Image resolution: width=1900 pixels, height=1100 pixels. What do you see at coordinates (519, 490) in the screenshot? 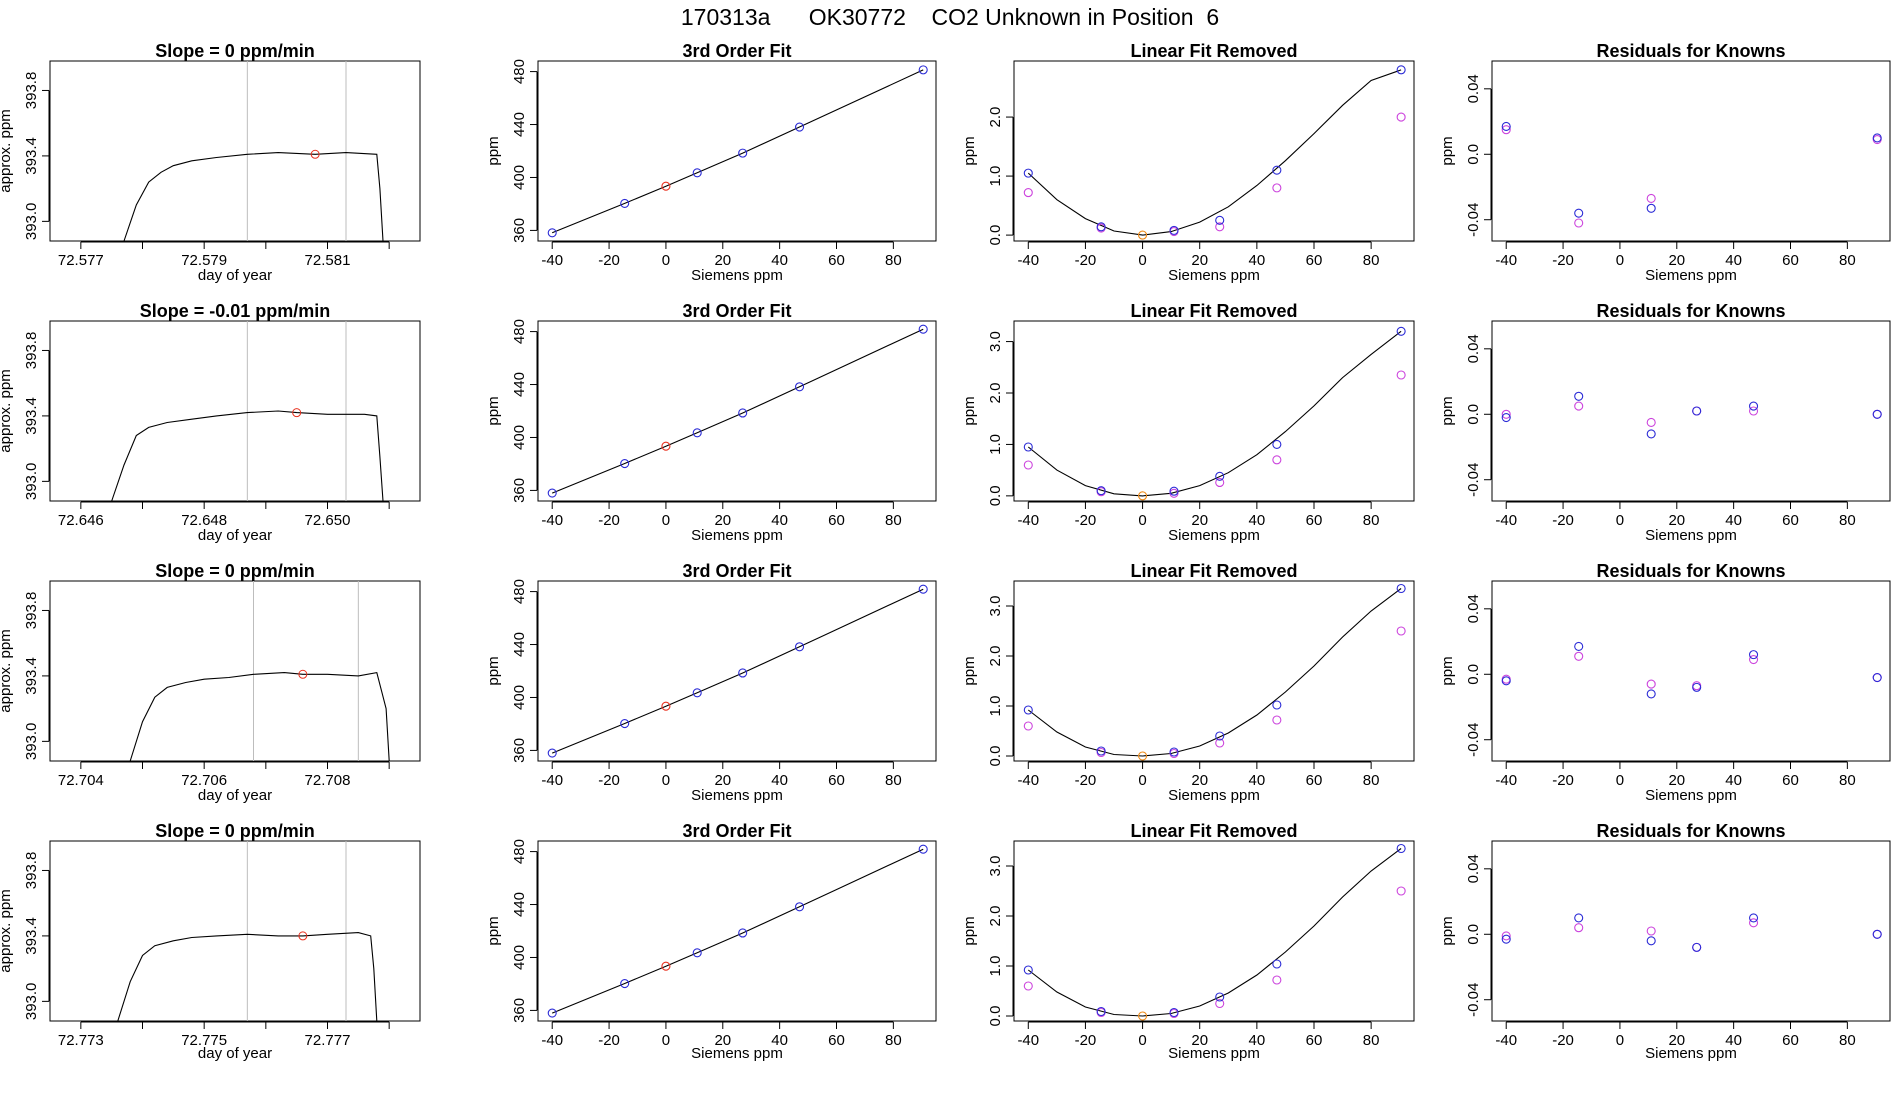
I see `panel-r2c2-y-tick-label: 360` at bounding box center [519, 490].